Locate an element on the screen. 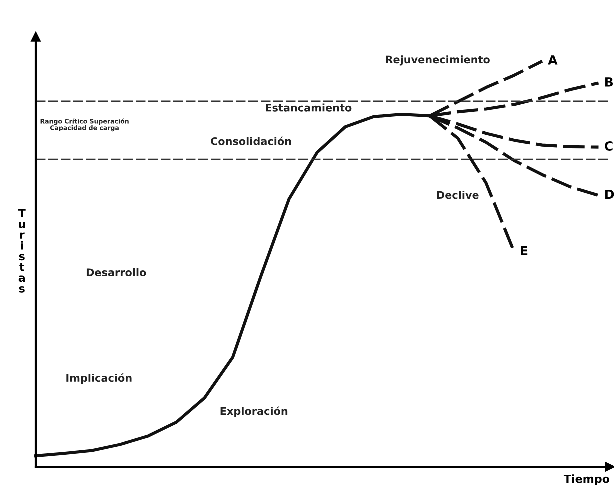 Image resolution: width=614 pixels, height=496 pixels. x-axis-title: Tiempo is located at coordinates (587, 480).